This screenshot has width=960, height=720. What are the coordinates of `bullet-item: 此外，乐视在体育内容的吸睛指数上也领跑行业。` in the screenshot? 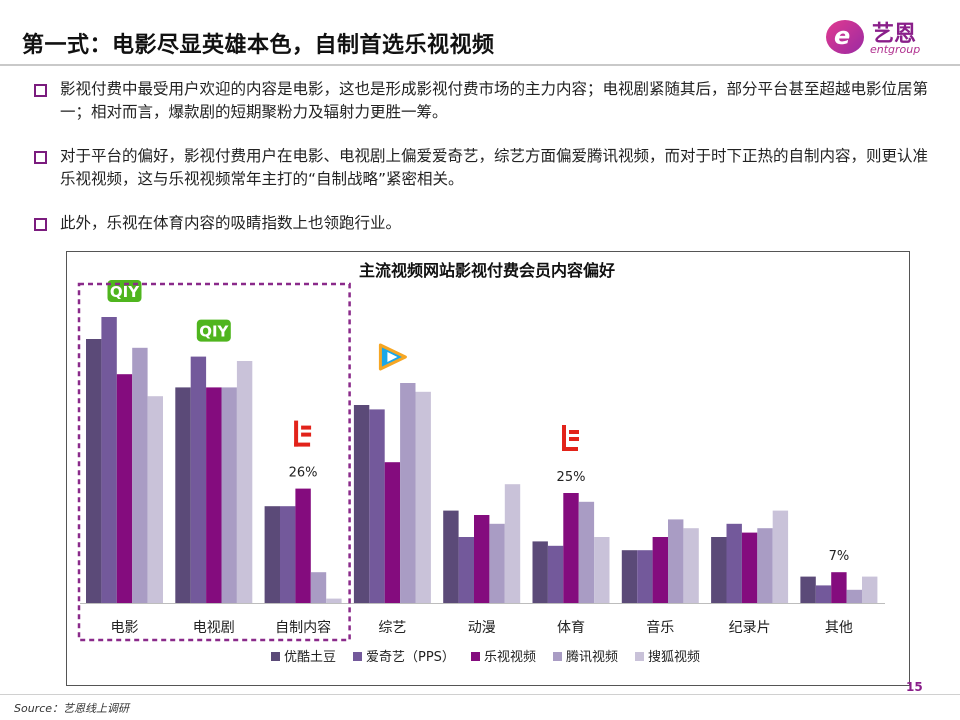 It's located at (482, 223).